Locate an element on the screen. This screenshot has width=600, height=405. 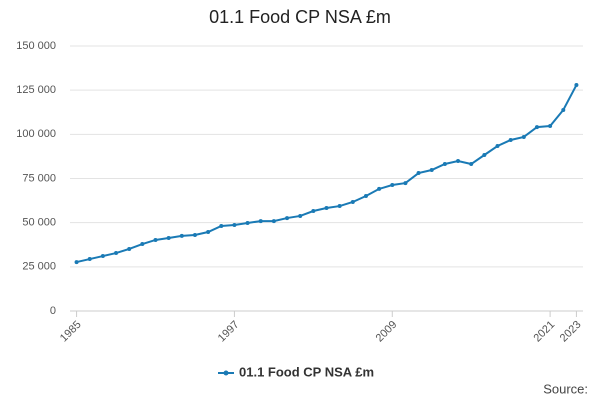
x-tick-label: 1985 is located at coordinates (71, 332).